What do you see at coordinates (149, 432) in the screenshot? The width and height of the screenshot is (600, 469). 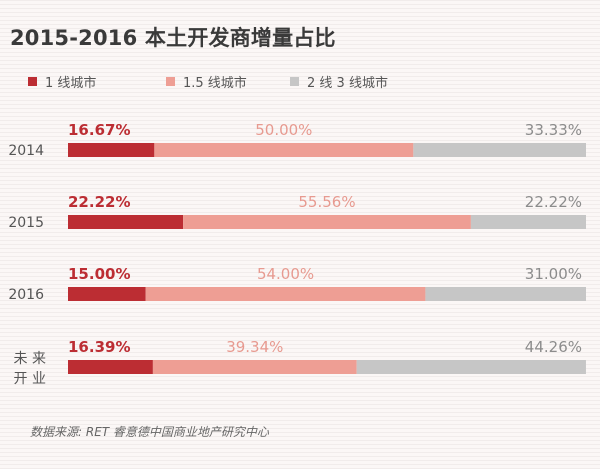 I see `source-note: 数据来源: RET 睿意德中国商业地产研究中心` at bounding box center [149, 432].